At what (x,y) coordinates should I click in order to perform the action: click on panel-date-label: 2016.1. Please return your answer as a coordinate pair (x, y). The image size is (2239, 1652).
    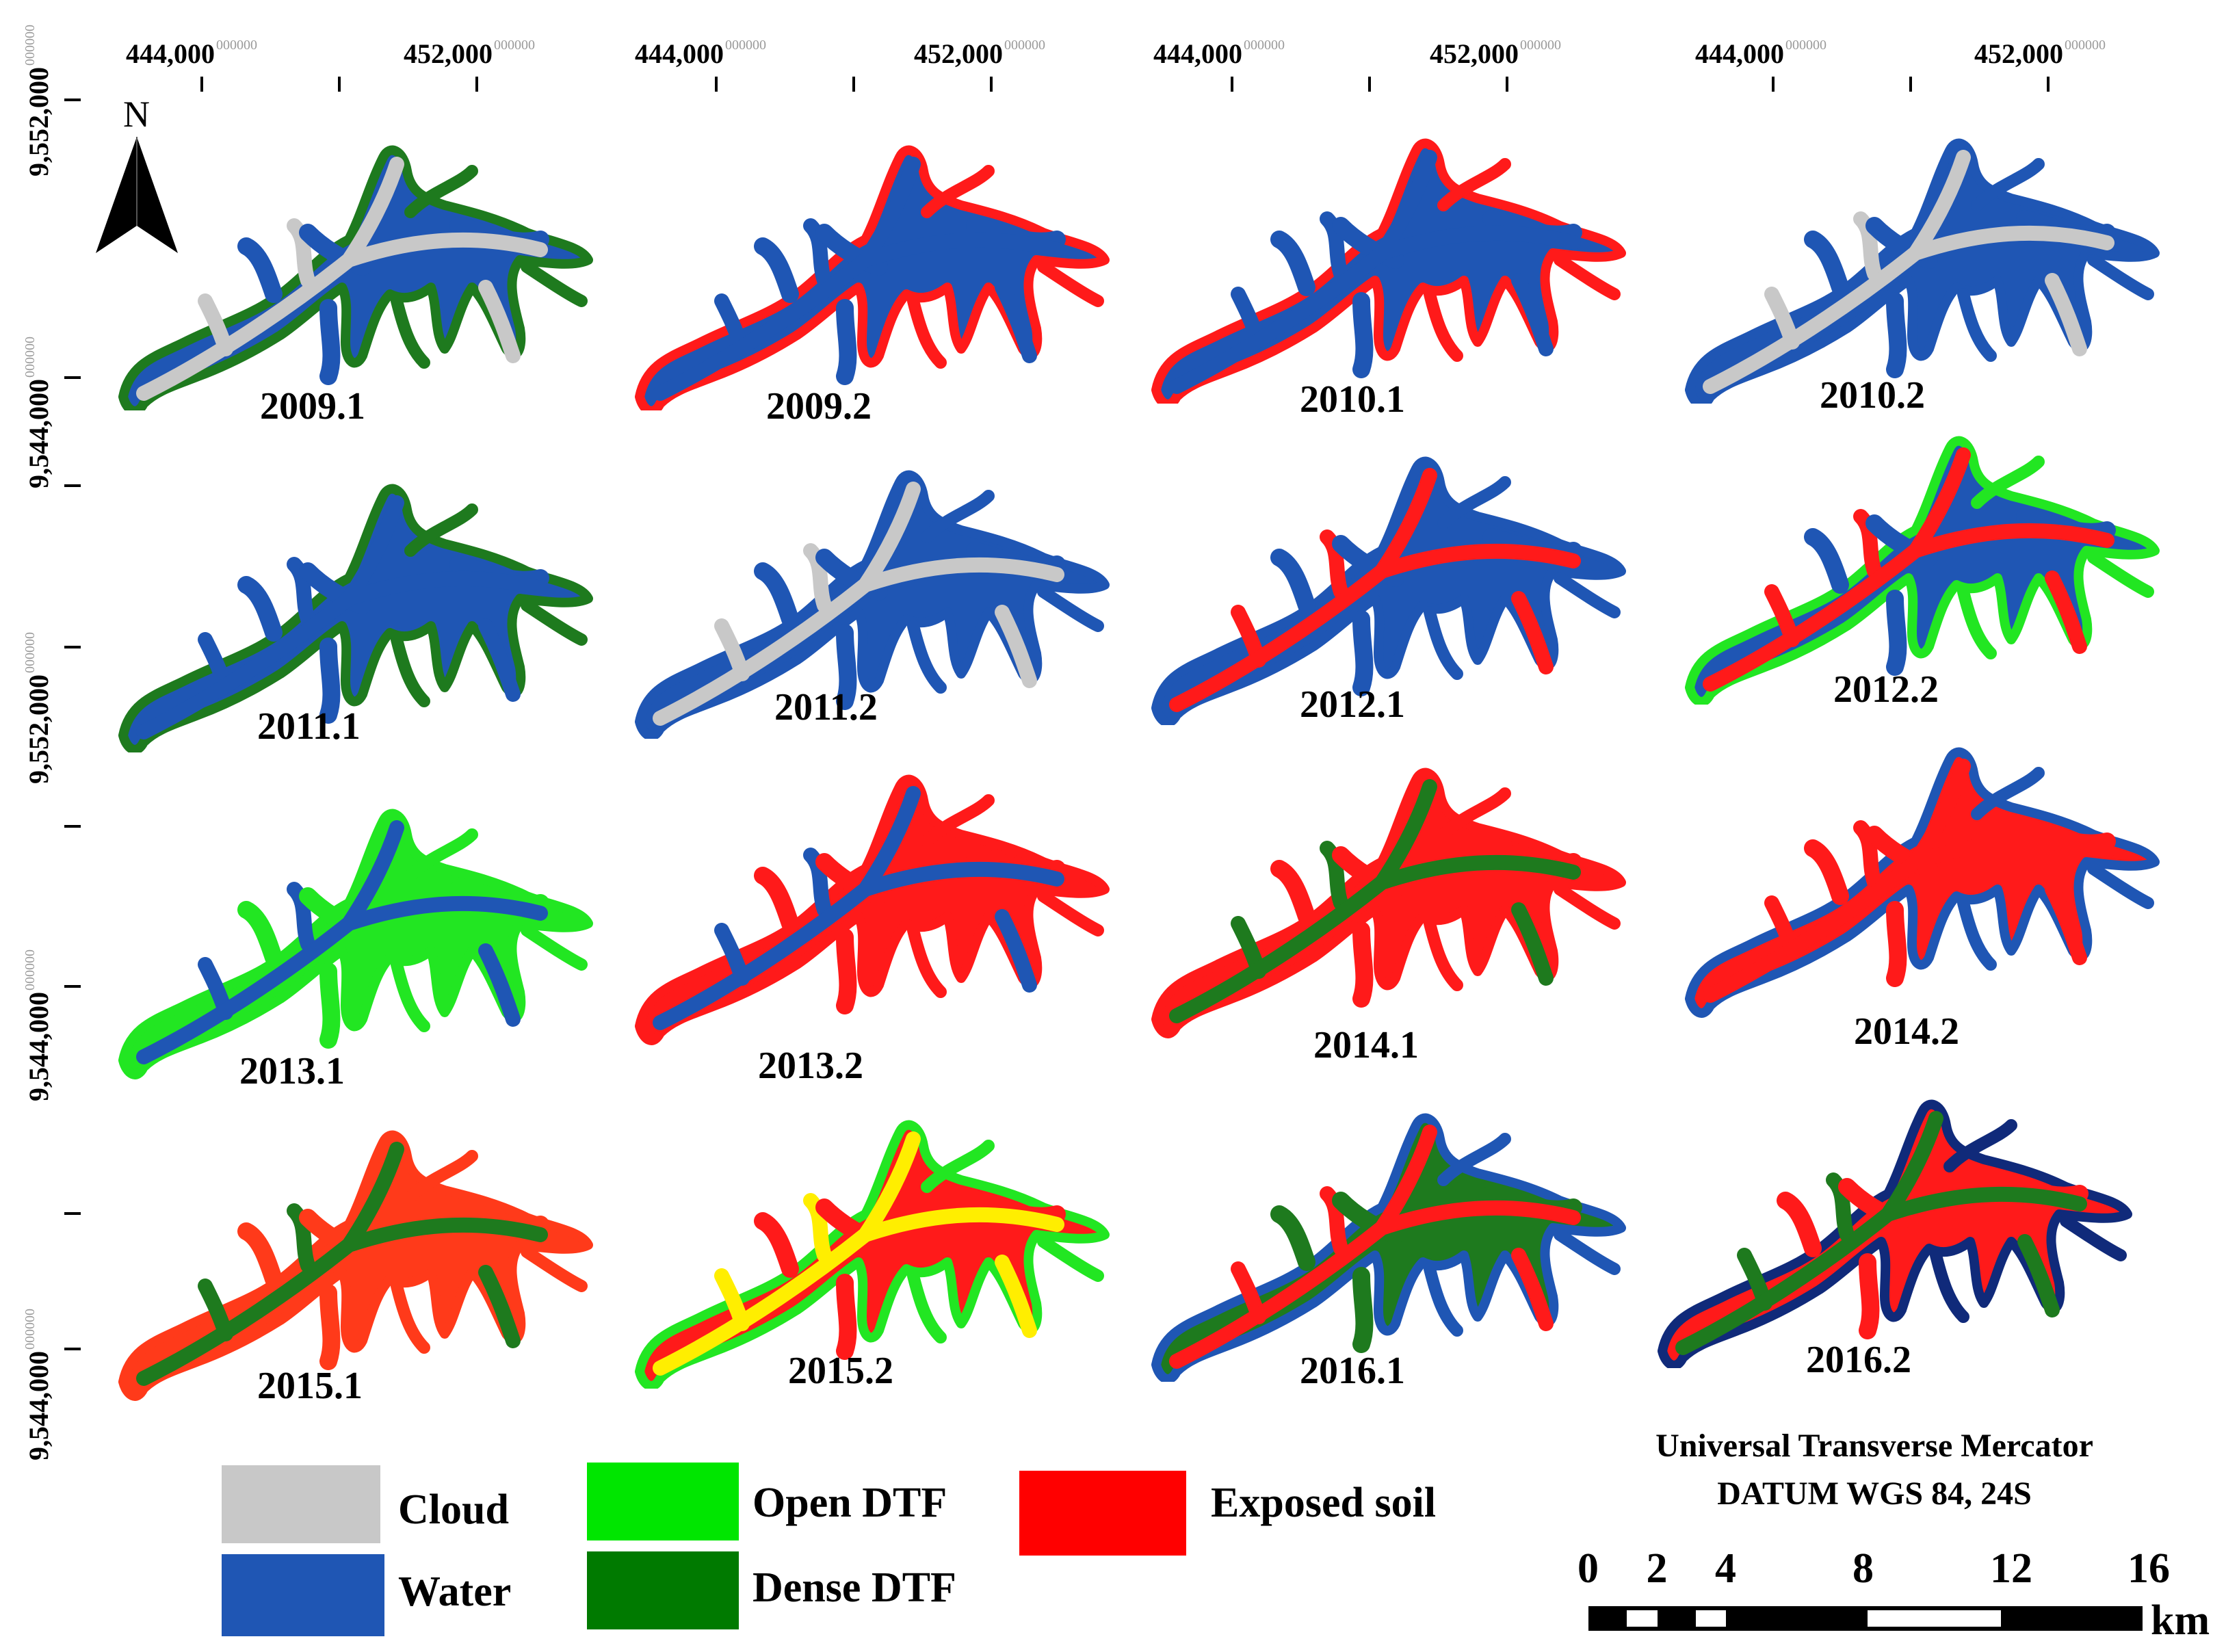
    Looking at the image, I should click on (1352, 1371).